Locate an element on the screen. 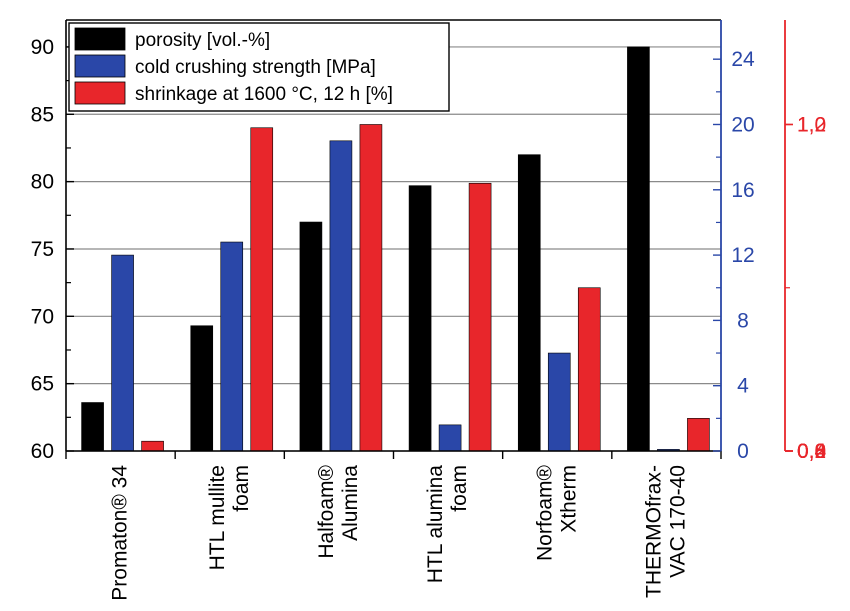 This screenshot has height=611, width=850. category-label-5-1: VAC 170-40 is located at coordinates (677, 521).